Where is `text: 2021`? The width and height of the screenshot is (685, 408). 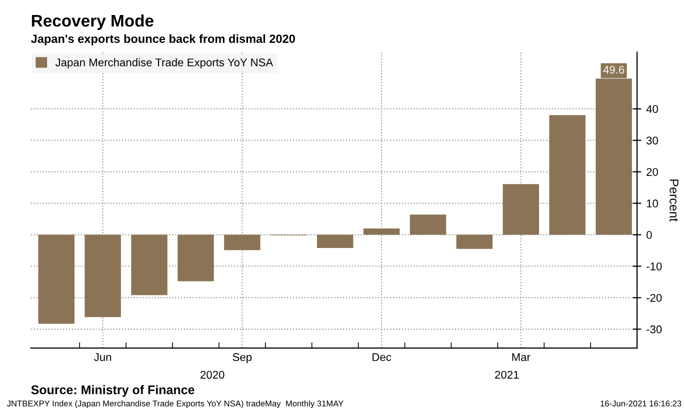 text: 2021 is located at coordinates (507, 374).